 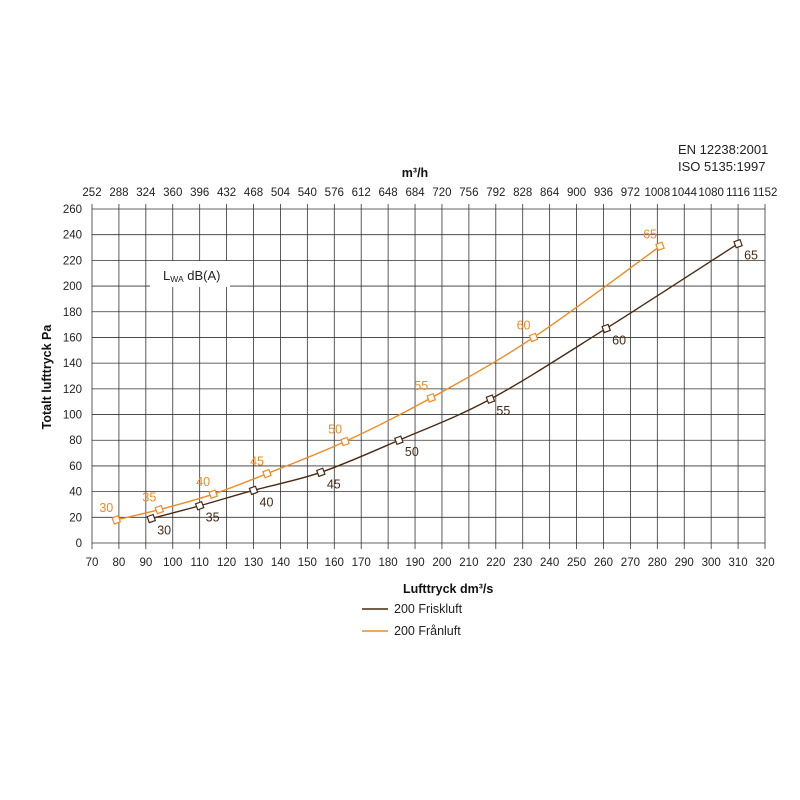 What do you see at coordinates (737, 563) in the screenshot?
I see `x-tick-label: 310` at bounding box center [737, 563].